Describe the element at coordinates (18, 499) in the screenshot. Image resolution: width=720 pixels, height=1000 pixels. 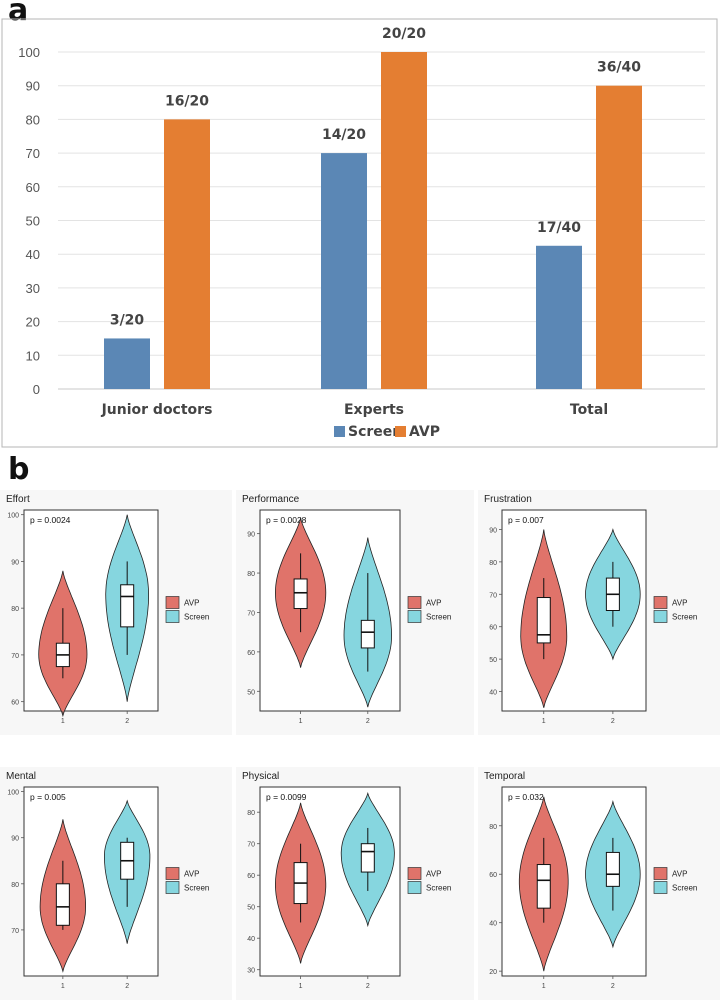
I see `violin-title: Effort` at that location.